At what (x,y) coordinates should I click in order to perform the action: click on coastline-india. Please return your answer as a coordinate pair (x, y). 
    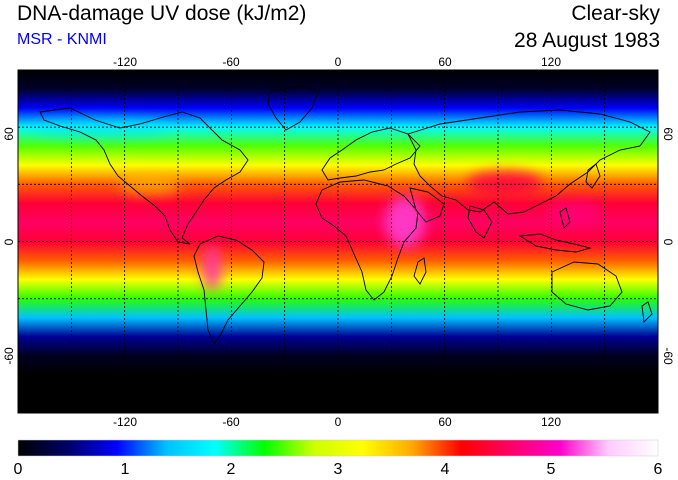
    Looking at the image, I should click on (480, 222).